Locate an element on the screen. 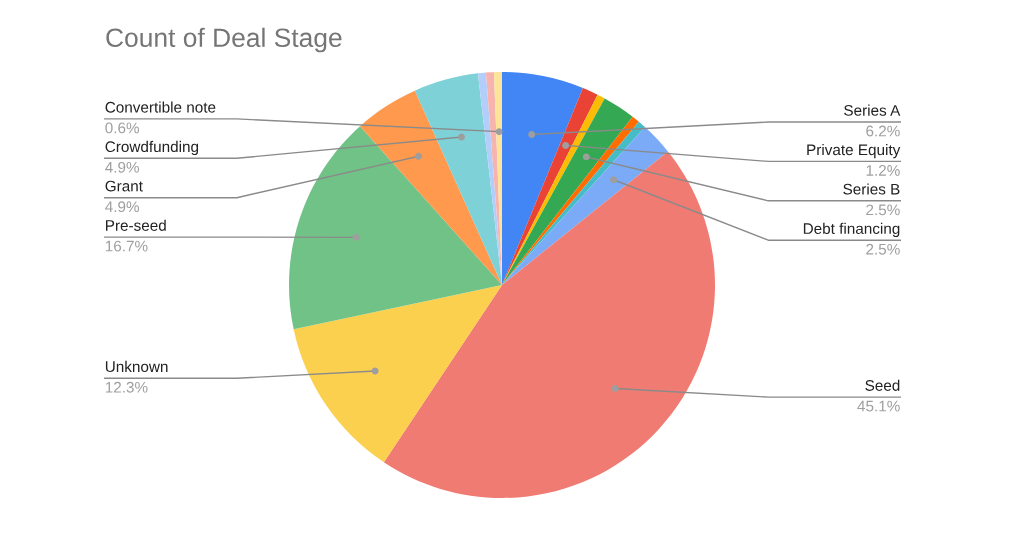  slice-label: Seed is located at coordinates (882, 385).